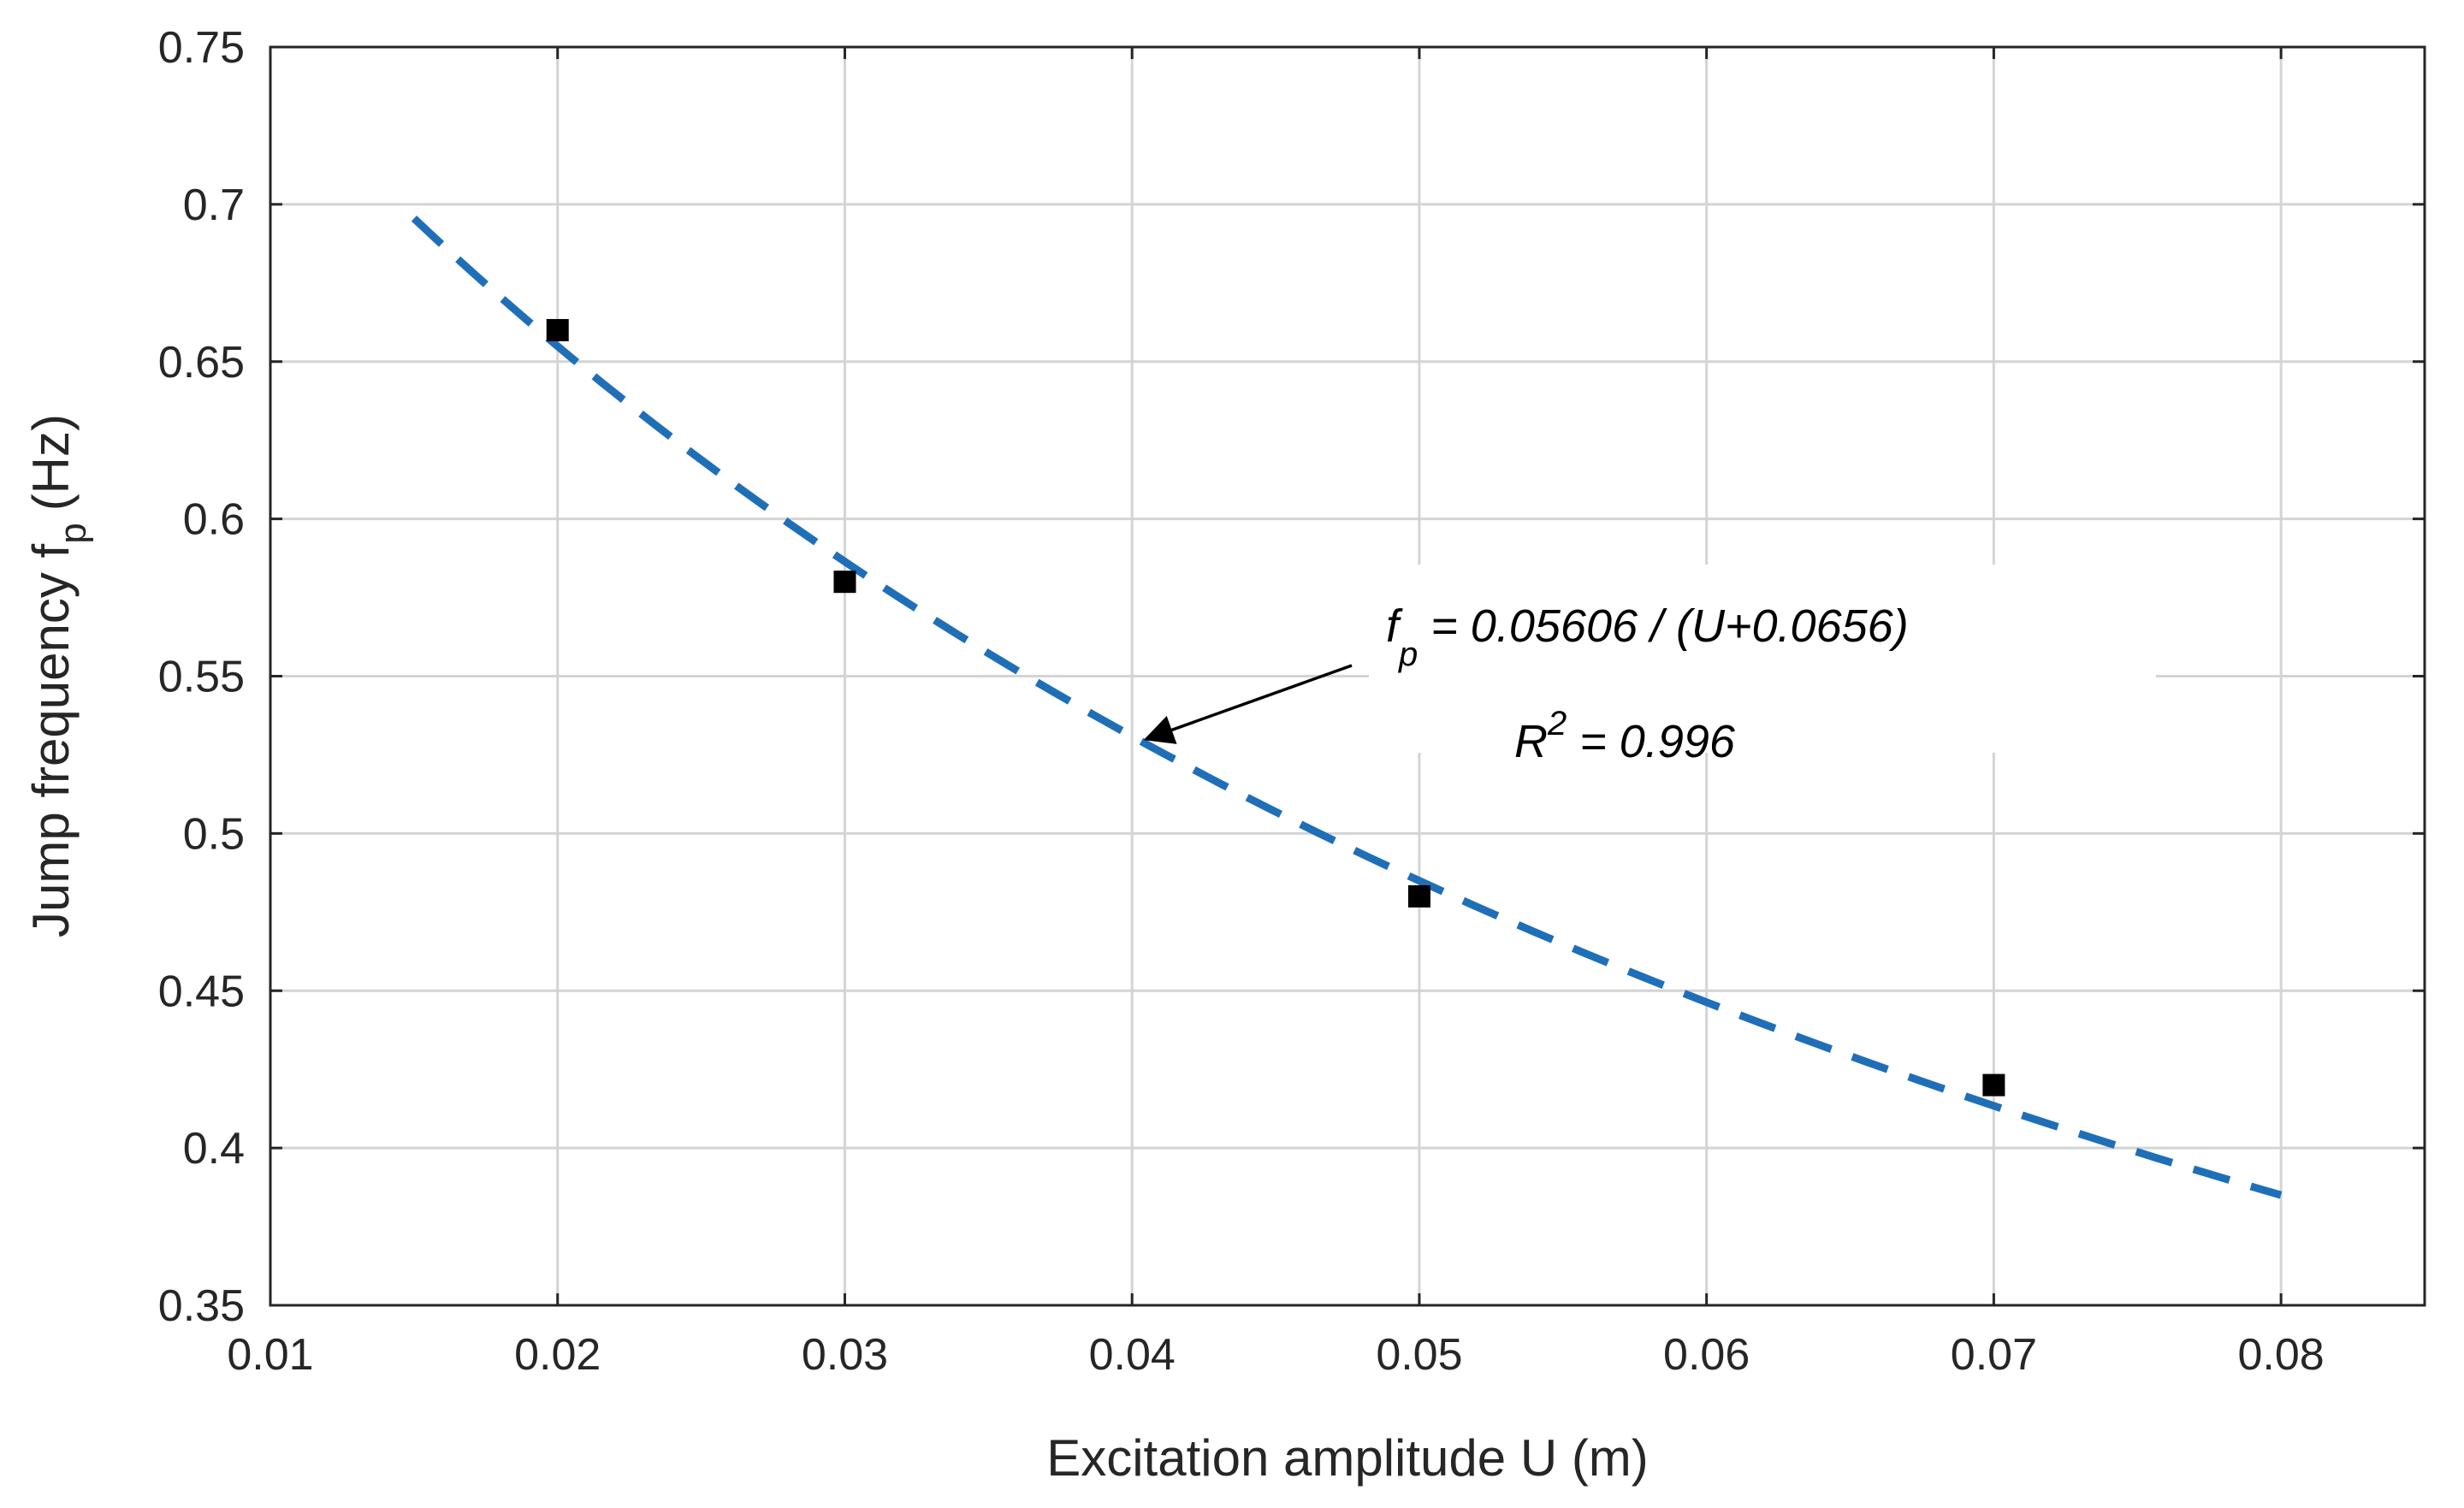 This screenshot has height=1508, width=2464. I want to click on x-tick-labels: 0.01 0.02 0.03 0.04 0.05 0.06 0.07 0.08, so click(1275, 1355).